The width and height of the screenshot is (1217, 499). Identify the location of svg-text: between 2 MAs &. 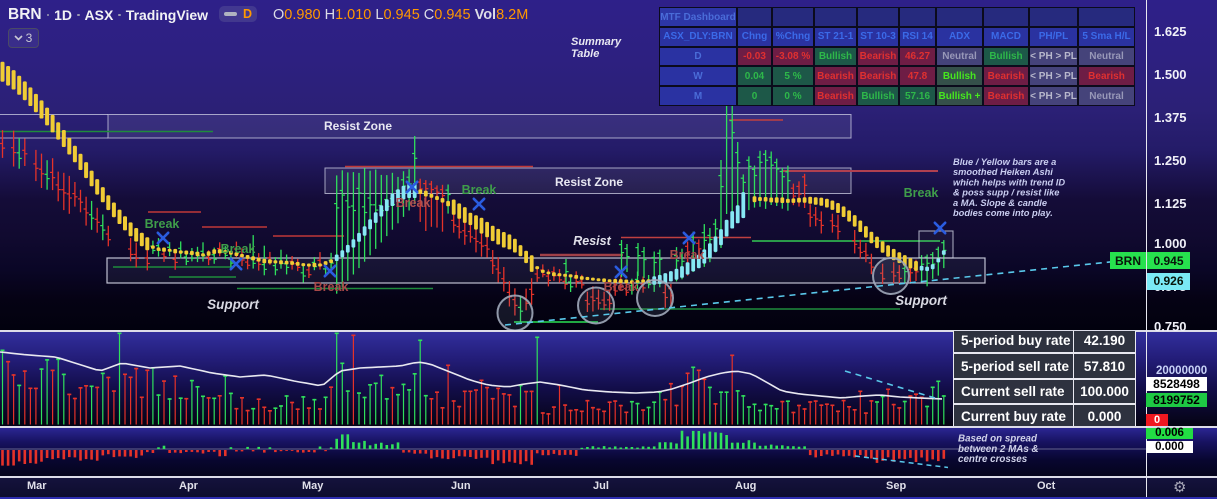
(998, 449).